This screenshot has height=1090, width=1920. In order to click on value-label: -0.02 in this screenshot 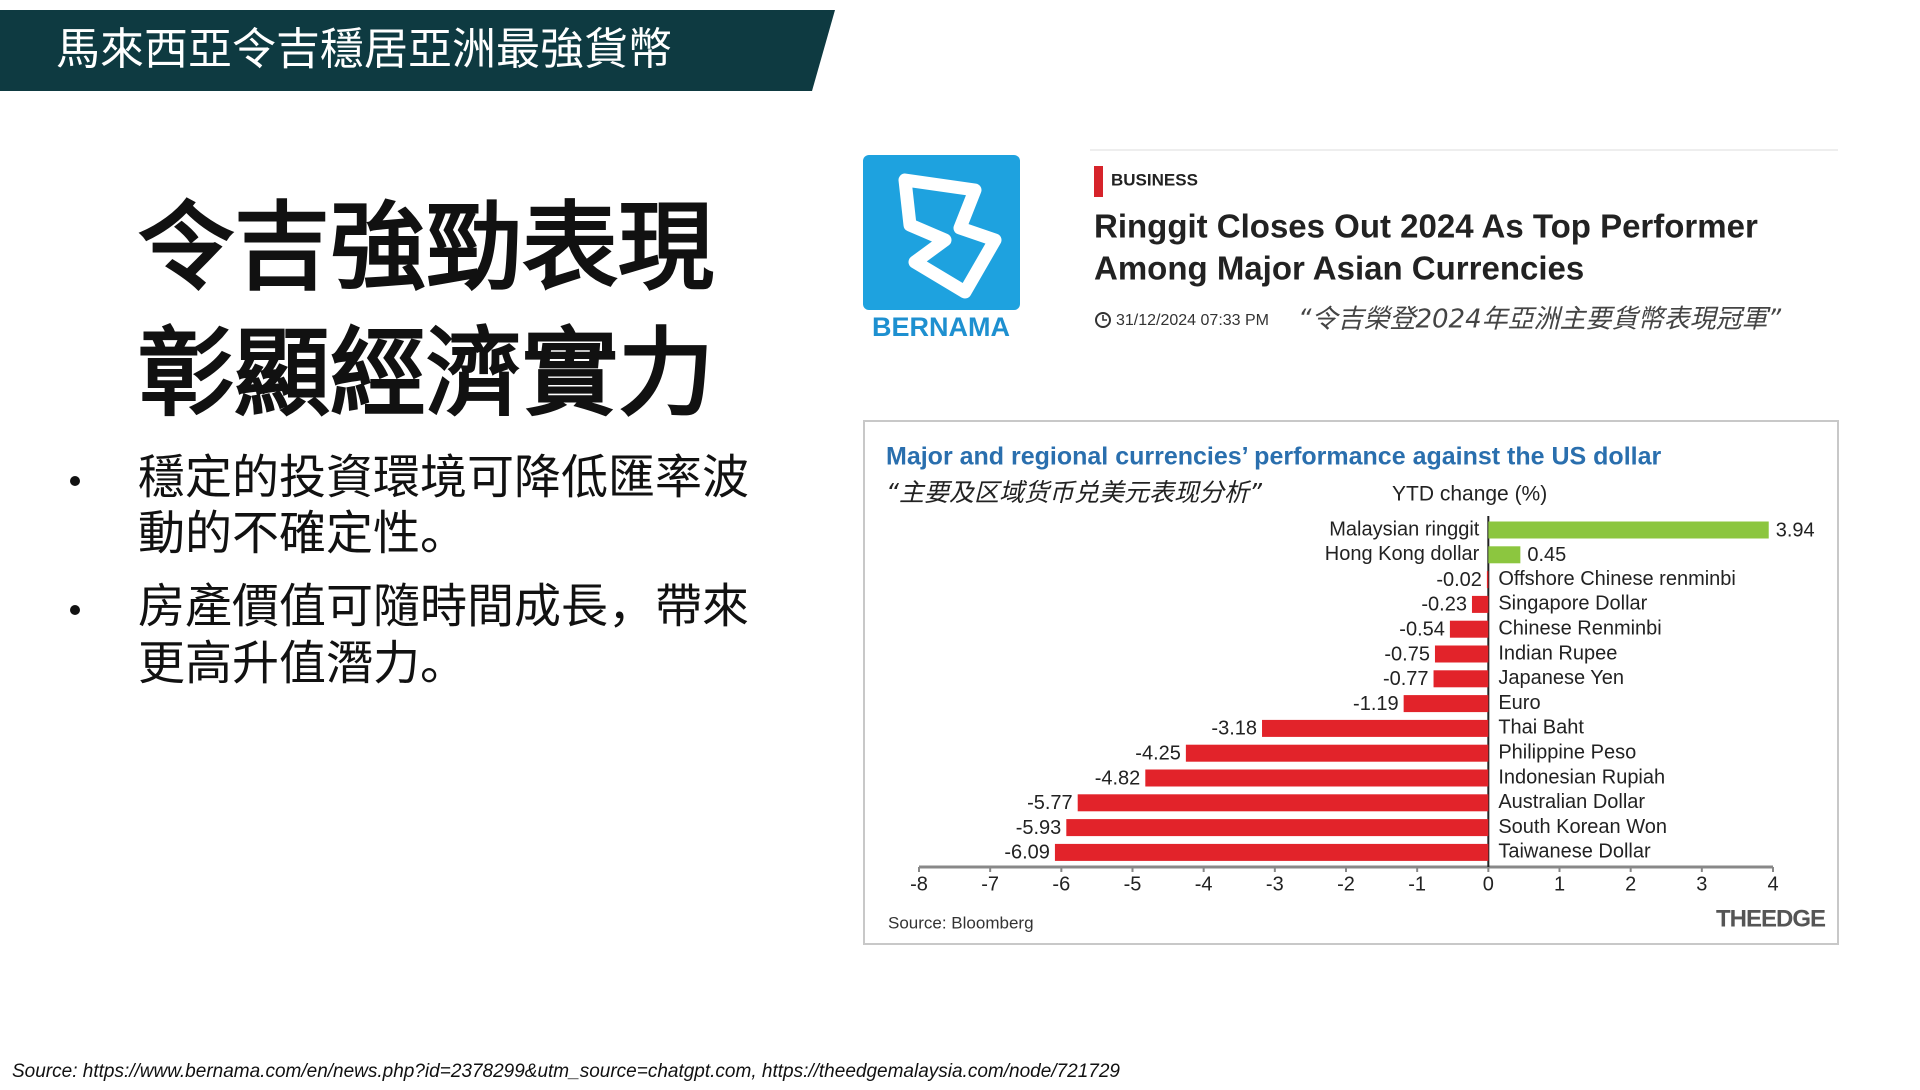, I will do `click(1459, 580)`.